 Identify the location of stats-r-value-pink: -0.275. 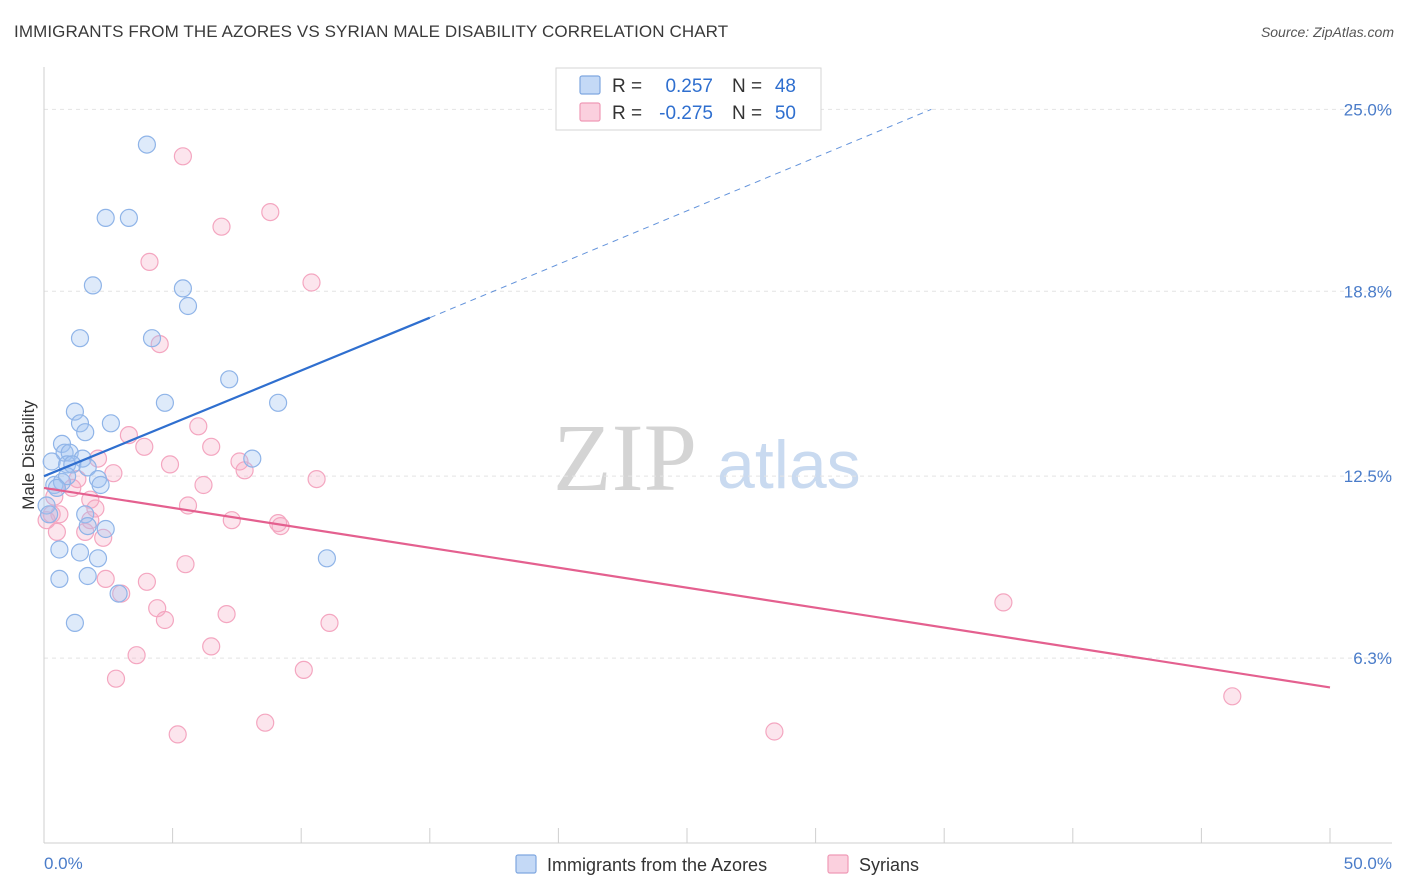
(686, 113).